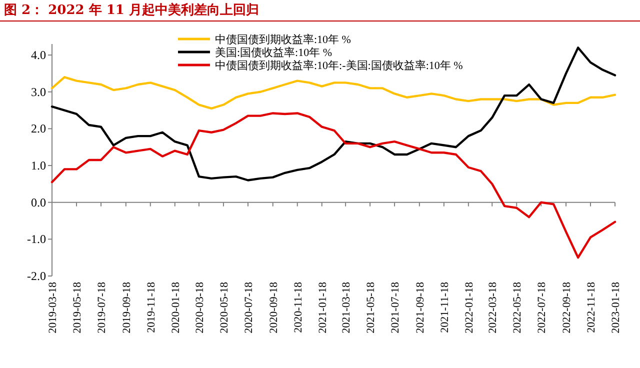  Describe the element at coordinates (38, 202) in the screenshot. I see `y-tick-label: 0.0` at that location.